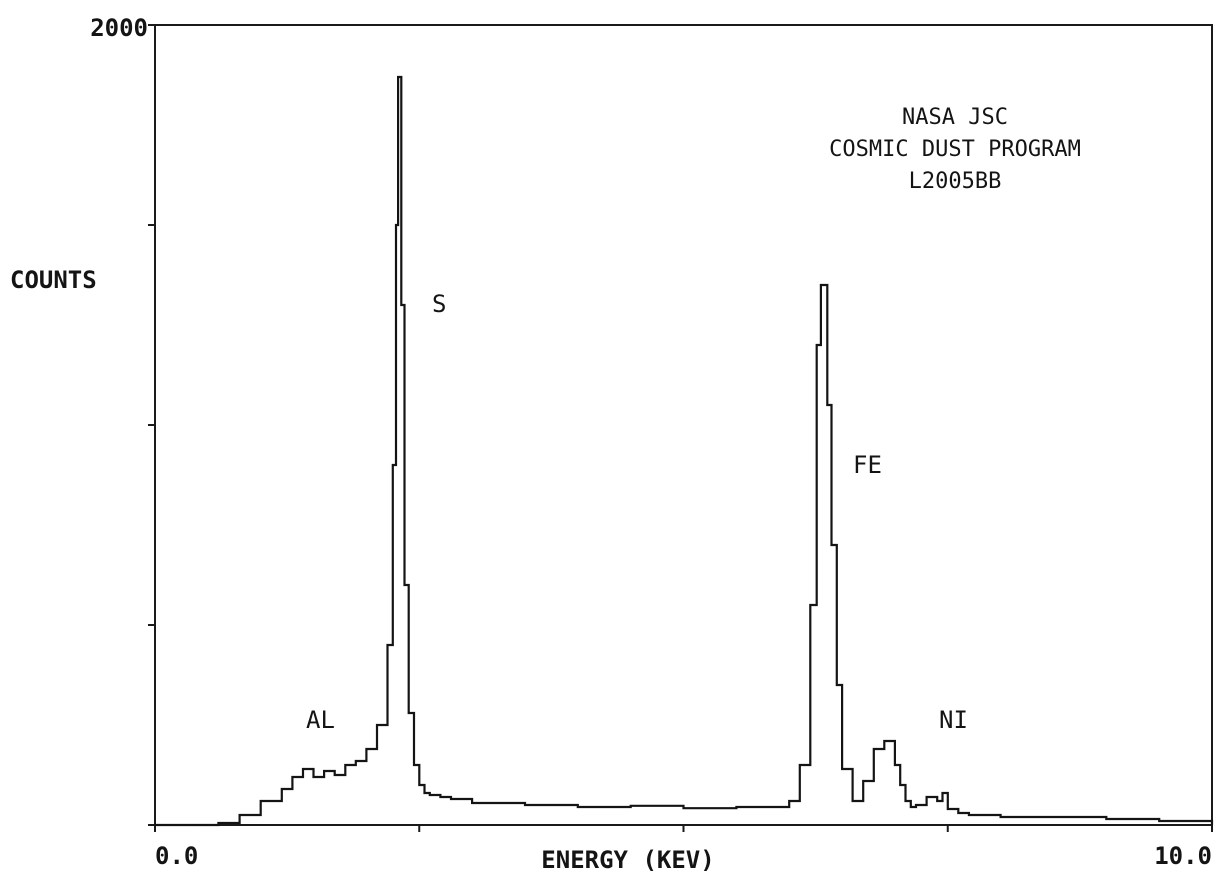 The image size is (1218, 878). What do you see at coordinates (955, 149) in the screenshot?
I see `annotation-line-2: COSMIC DUST PROGRAM` at bounding box center [955, 149].